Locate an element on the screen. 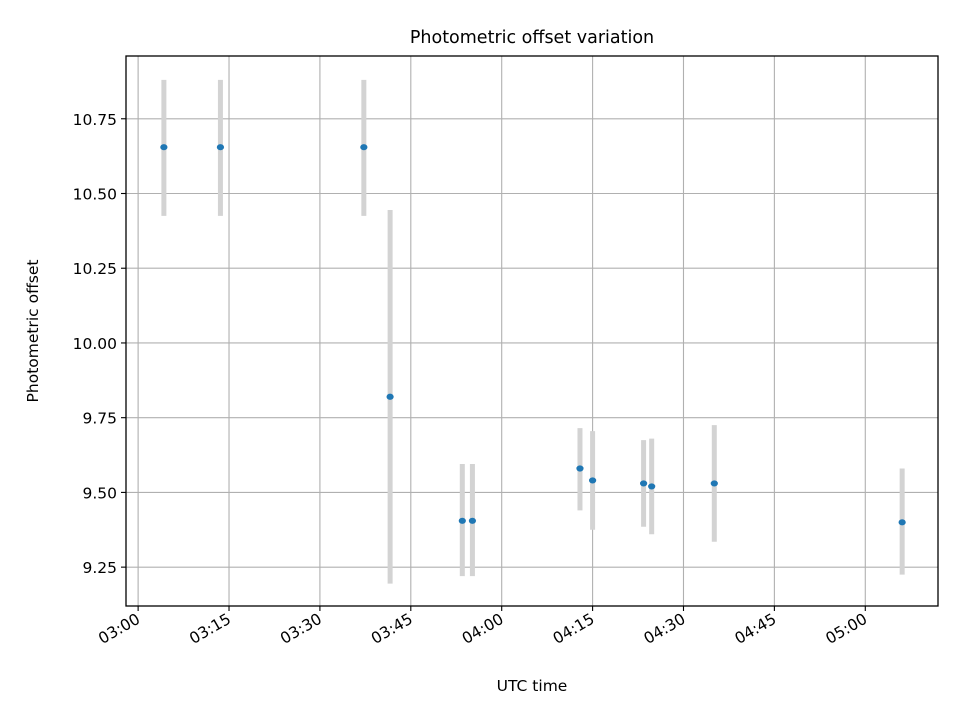  x-axis-label: UTC time is located at coordinates (532, 686).